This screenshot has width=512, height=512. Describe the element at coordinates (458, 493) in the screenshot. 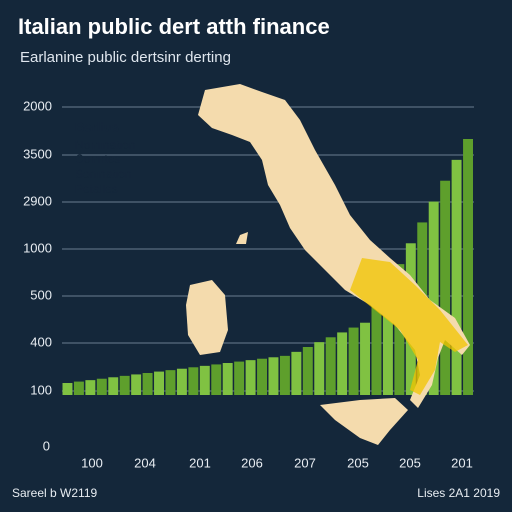

I see `footer-right: Lises 2A1 2019` at that location.